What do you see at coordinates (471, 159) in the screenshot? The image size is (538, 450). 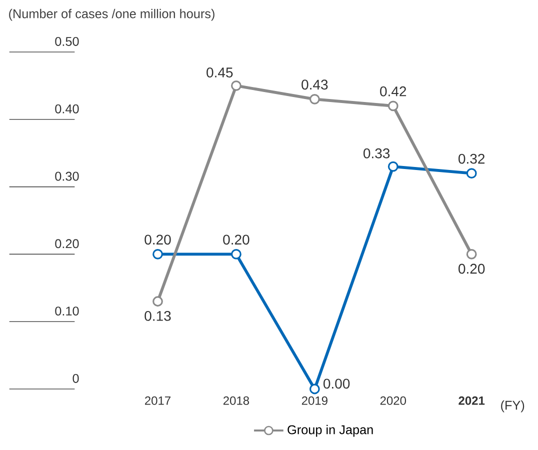 I see `data-label: 0.32` at bounding box center [471, 159].